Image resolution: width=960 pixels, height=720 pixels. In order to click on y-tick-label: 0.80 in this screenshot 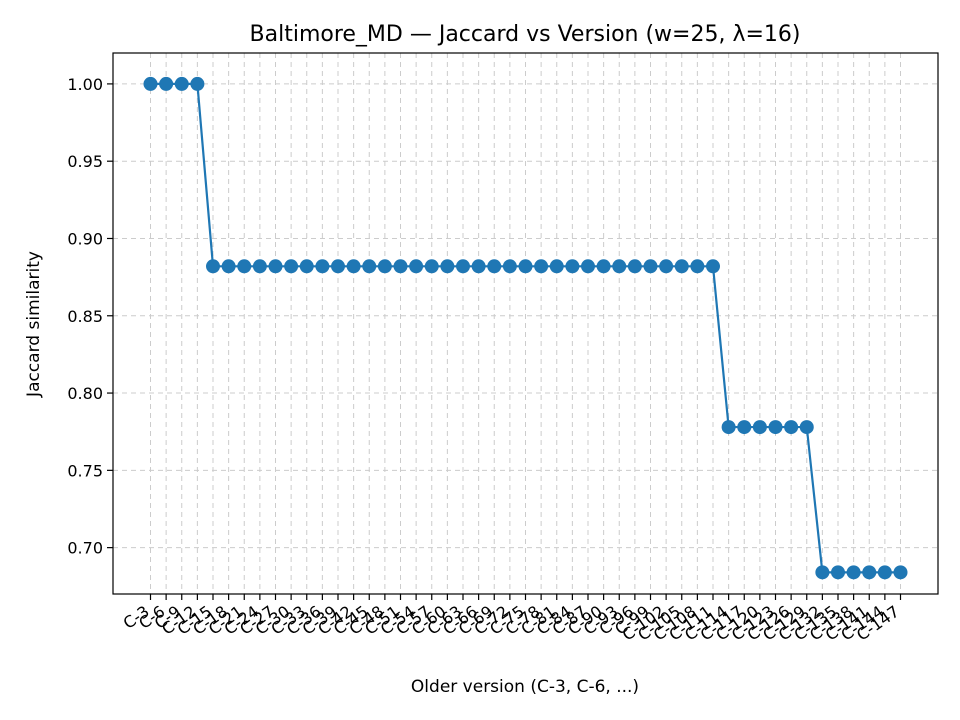, I will do `click(85, 393)`.